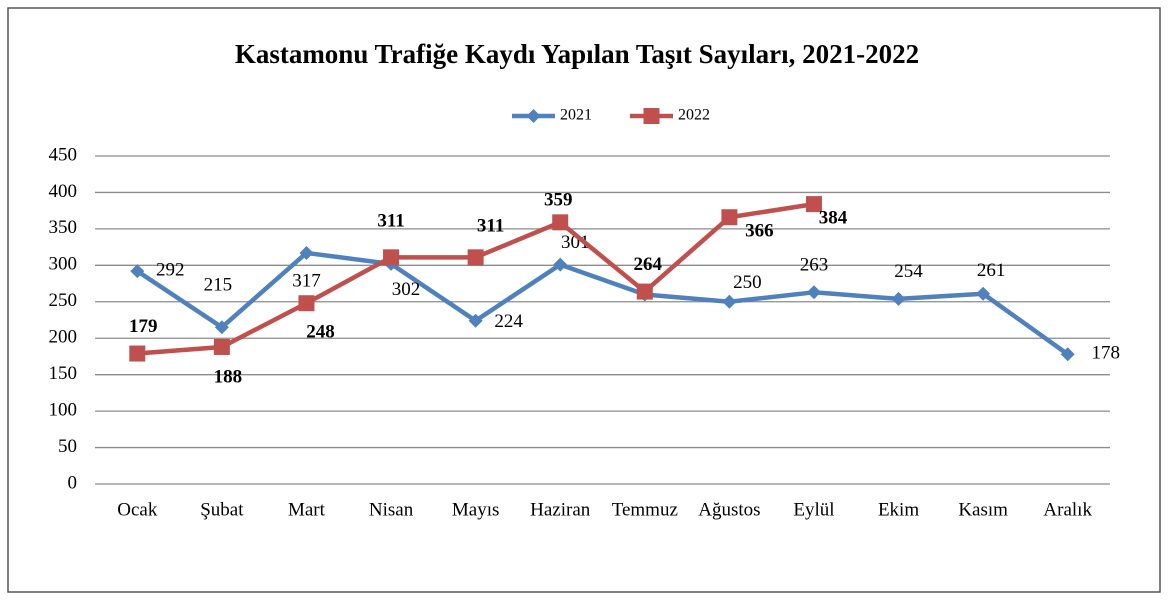 This screenshot has width=1173, height=609. What do you see at coordinates (558, 200) in the screenshot?
I see `data-label: 359` at bounding box center [558, 200].